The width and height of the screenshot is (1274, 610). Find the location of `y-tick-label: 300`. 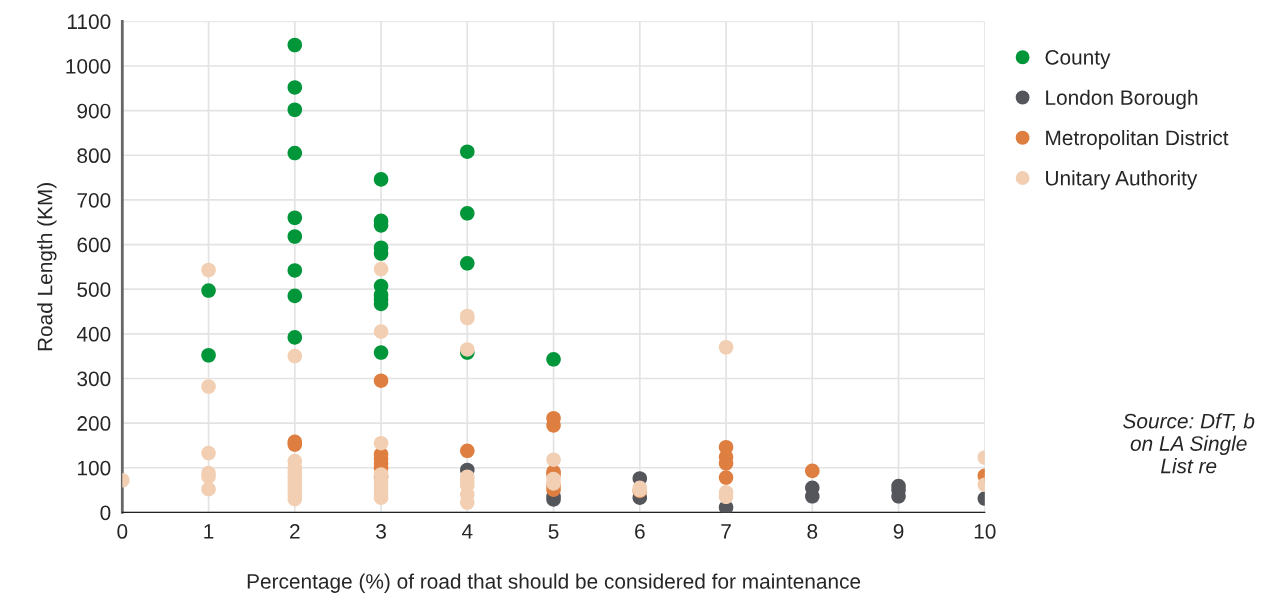

y-tick-label: 300 is located at coordinates (94, 379).